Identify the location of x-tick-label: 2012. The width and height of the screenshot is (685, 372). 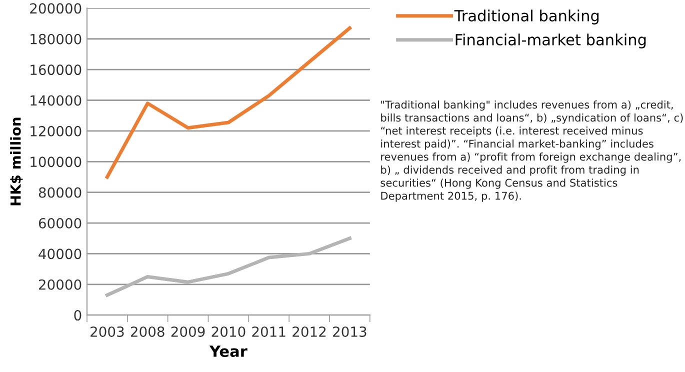
(309, 331).